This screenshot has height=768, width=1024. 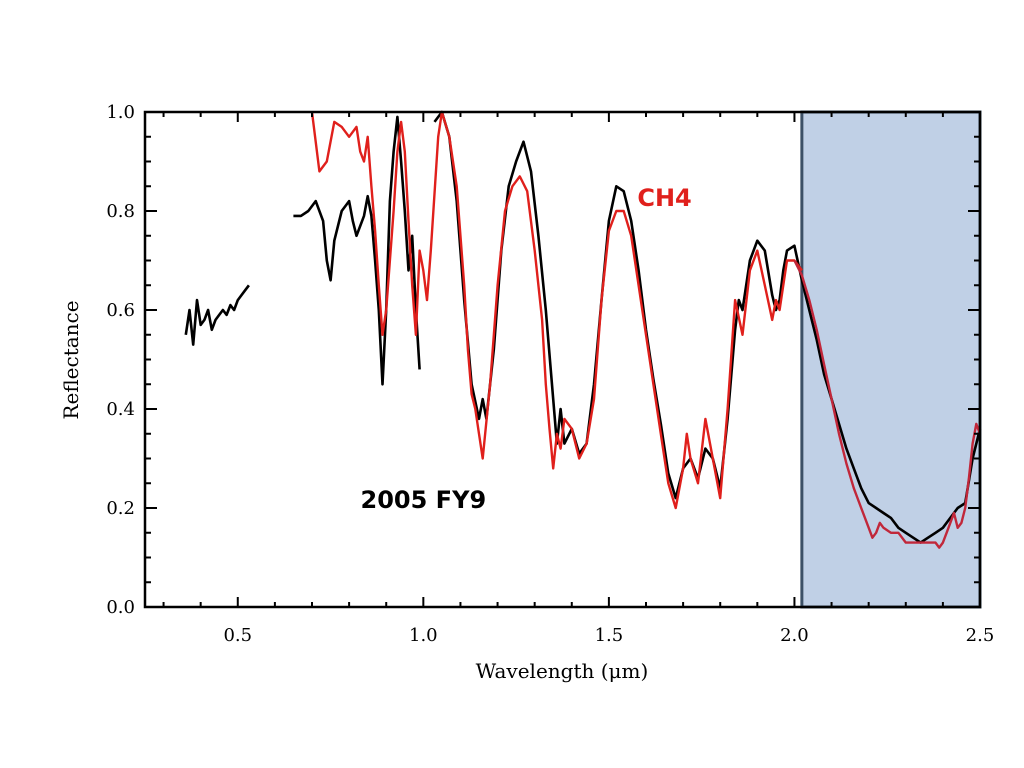 I want to click on y-tick-label: 1.0, so click(x=120, y=112).